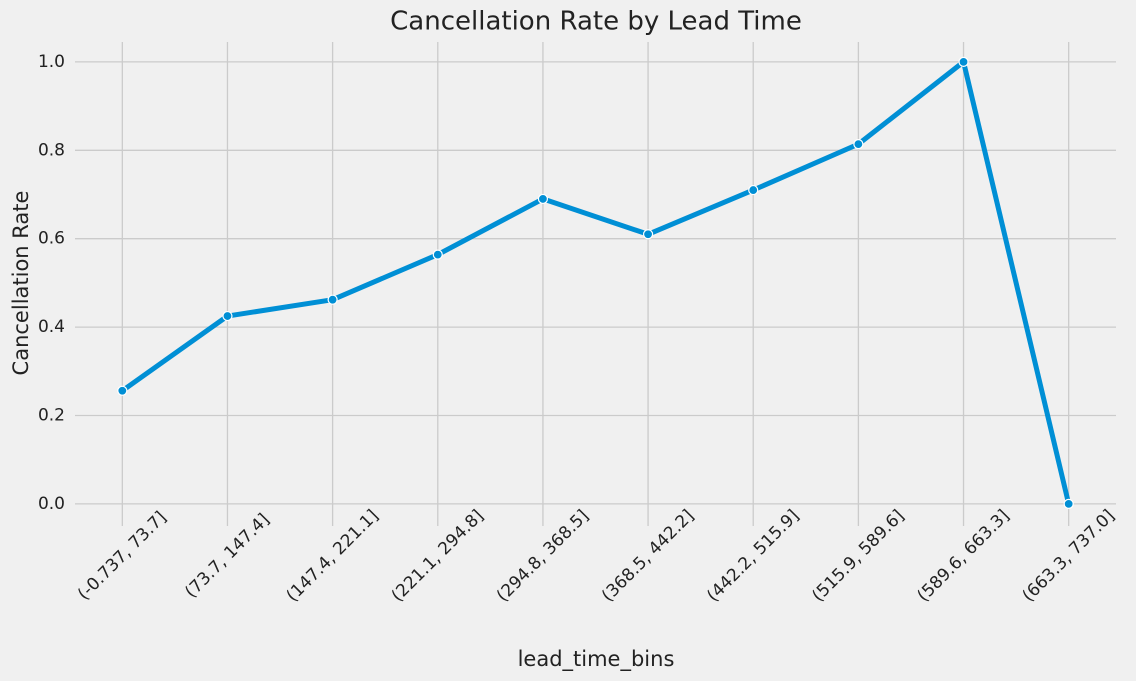  I want to click on y-tick-label: 0.2, so click(51, 415).